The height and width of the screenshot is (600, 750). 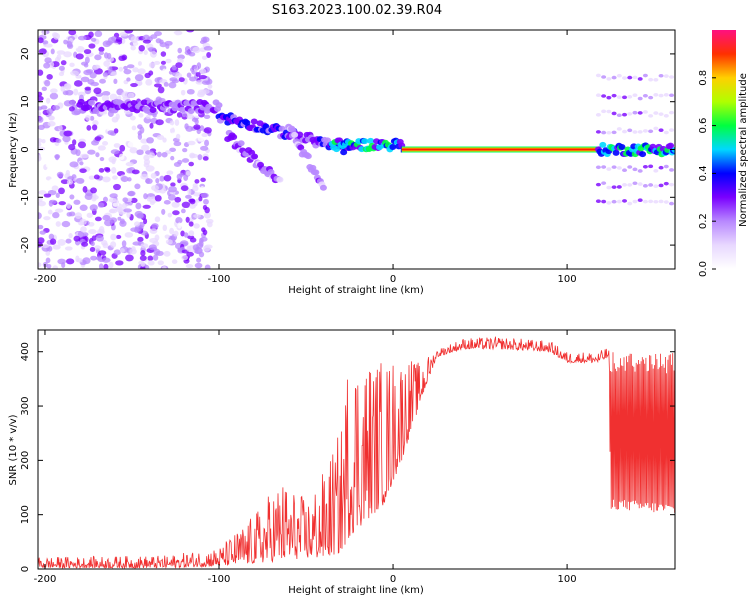 I want to click on colorbar-tick-label: 0.8, so click(x=703, y=78).